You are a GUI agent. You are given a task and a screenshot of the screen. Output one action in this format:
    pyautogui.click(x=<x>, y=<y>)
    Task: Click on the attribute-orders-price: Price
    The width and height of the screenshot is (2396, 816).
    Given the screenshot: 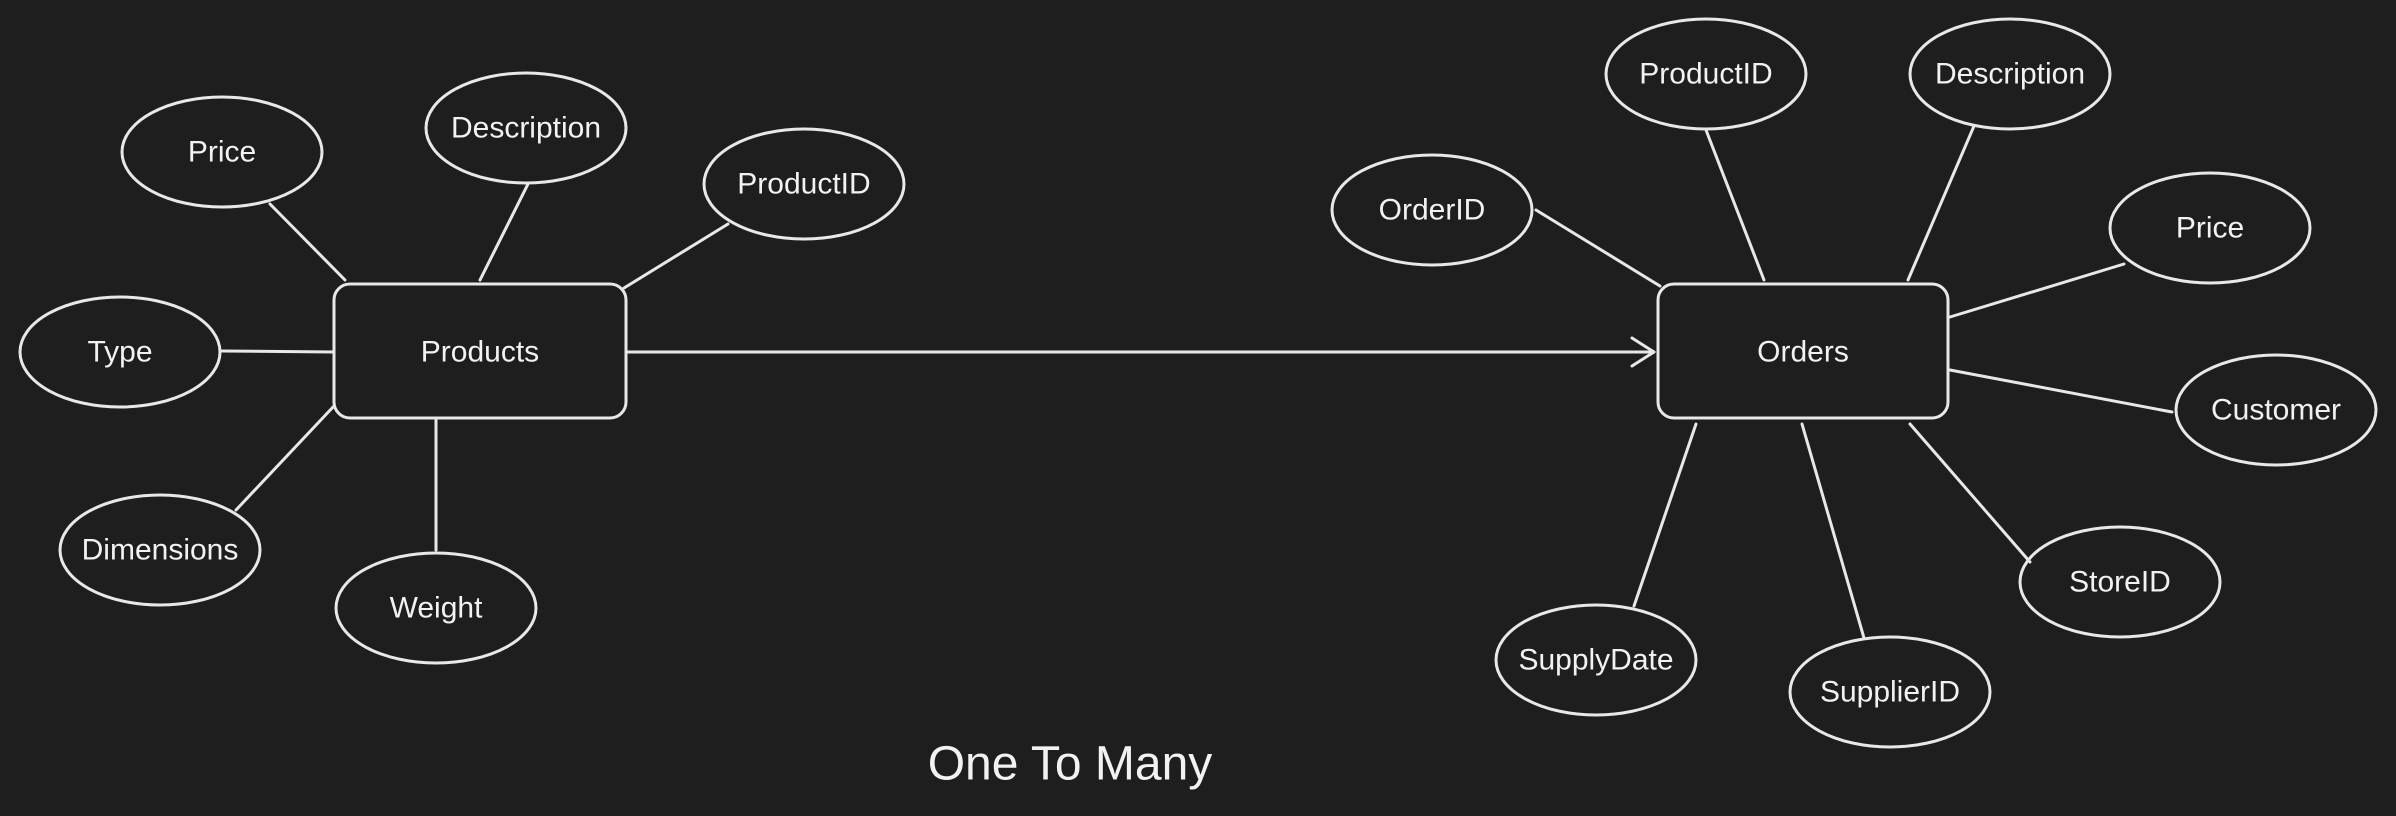 What is the action you would take?
    pyautogui.click(x=2210, y=228)
    